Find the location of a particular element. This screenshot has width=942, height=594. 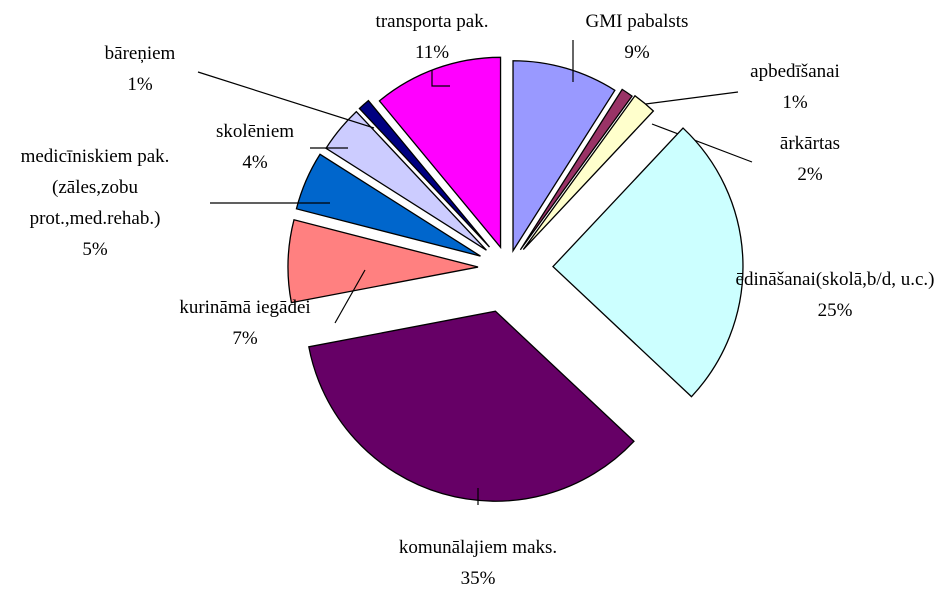

slice-value: 25% is located at coordinates (835, 310).